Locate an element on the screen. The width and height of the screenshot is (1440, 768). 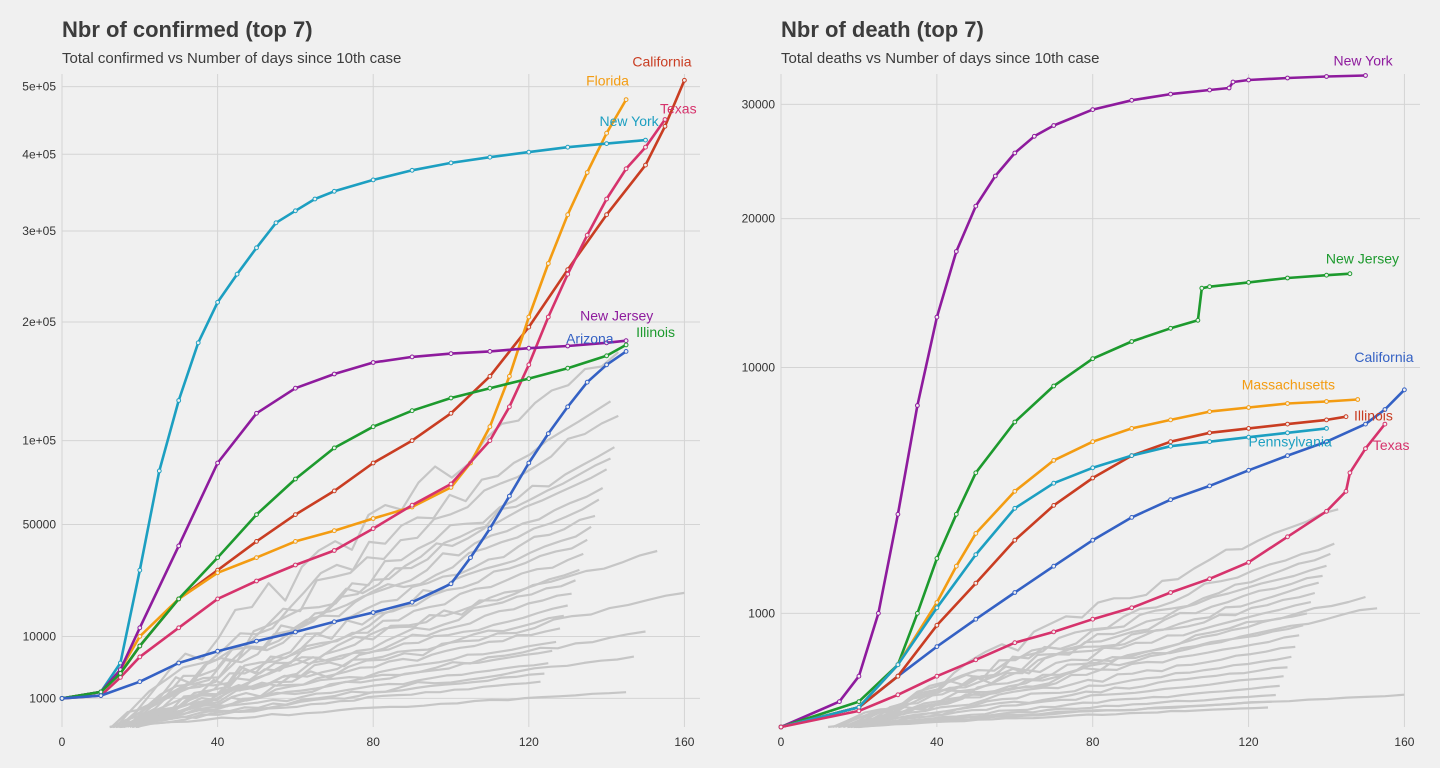
y-tick-label: 1e+05 is located at coordinates (39, 441).